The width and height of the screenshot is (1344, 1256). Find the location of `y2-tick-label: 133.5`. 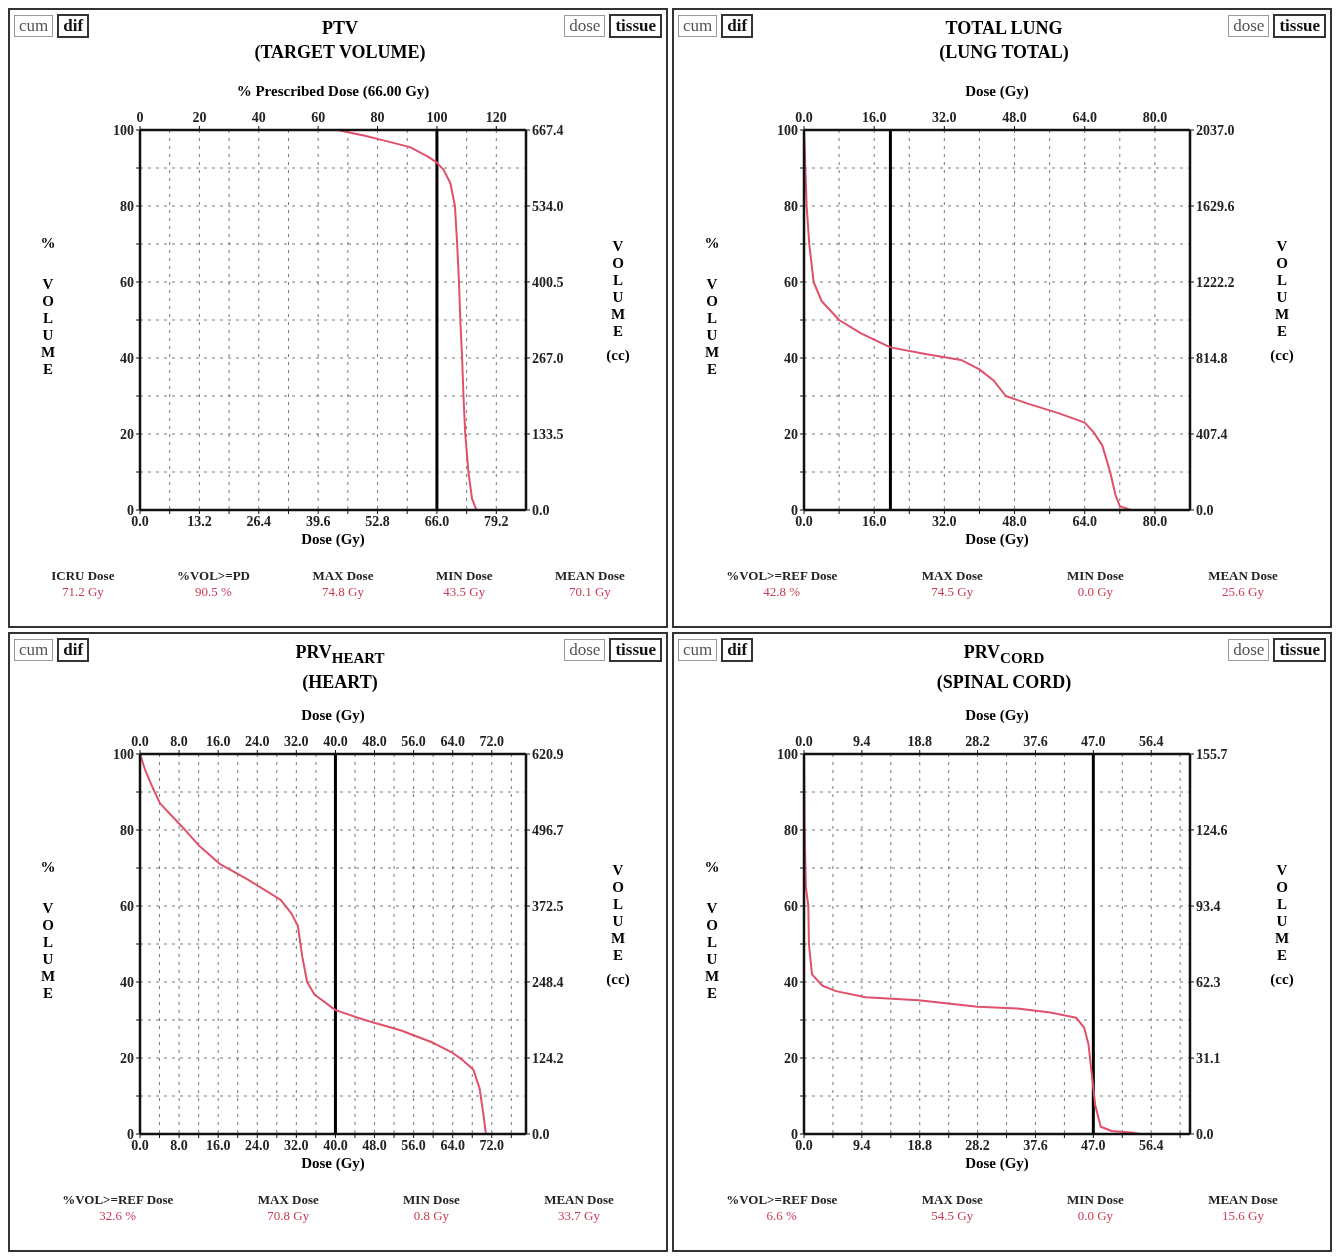

y2-tick-label: 133.5 is located at coordinates (548, 434).